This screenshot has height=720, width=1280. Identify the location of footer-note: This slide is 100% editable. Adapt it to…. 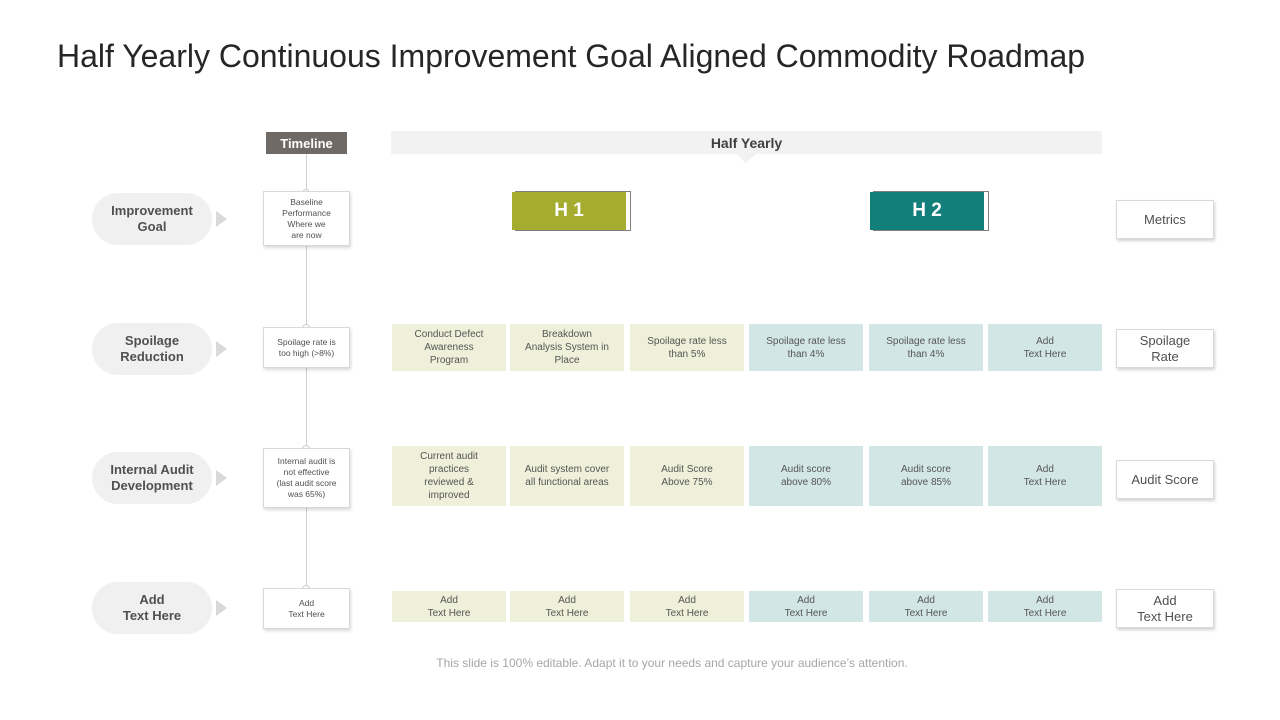
(672, 663).